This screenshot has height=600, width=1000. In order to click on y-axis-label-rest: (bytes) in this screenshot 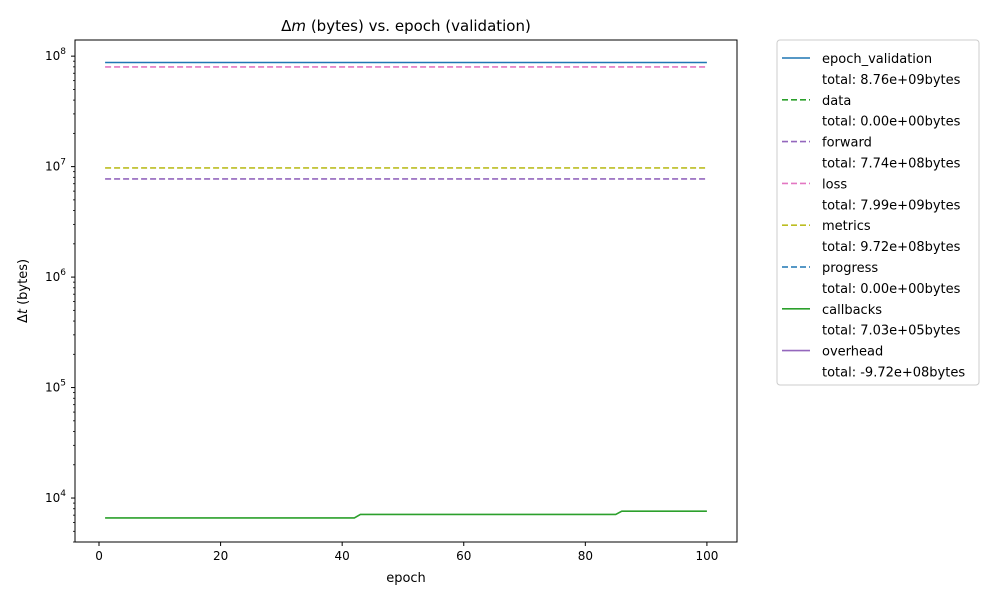, I will do `click(23, 284)`.